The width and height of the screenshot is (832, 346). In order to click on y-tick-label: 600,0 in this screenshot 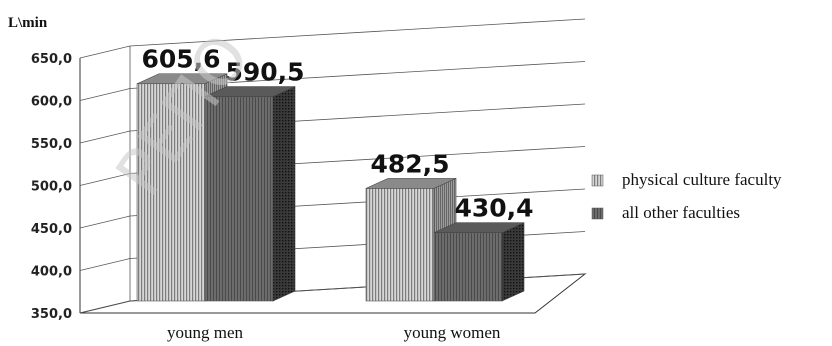, I will do `click(51, 102)`.